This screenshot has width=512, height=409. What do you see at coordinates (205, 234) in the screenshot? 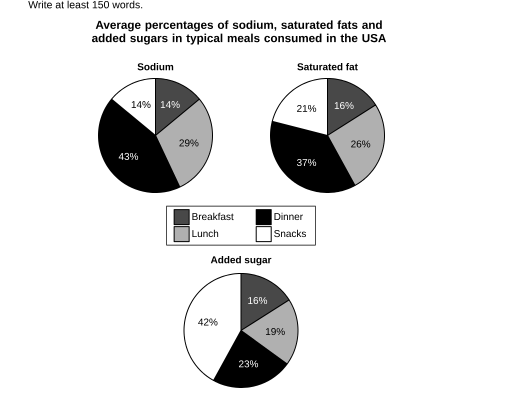
I see `legend-label: Lunch` at bounding box center [205, 234].